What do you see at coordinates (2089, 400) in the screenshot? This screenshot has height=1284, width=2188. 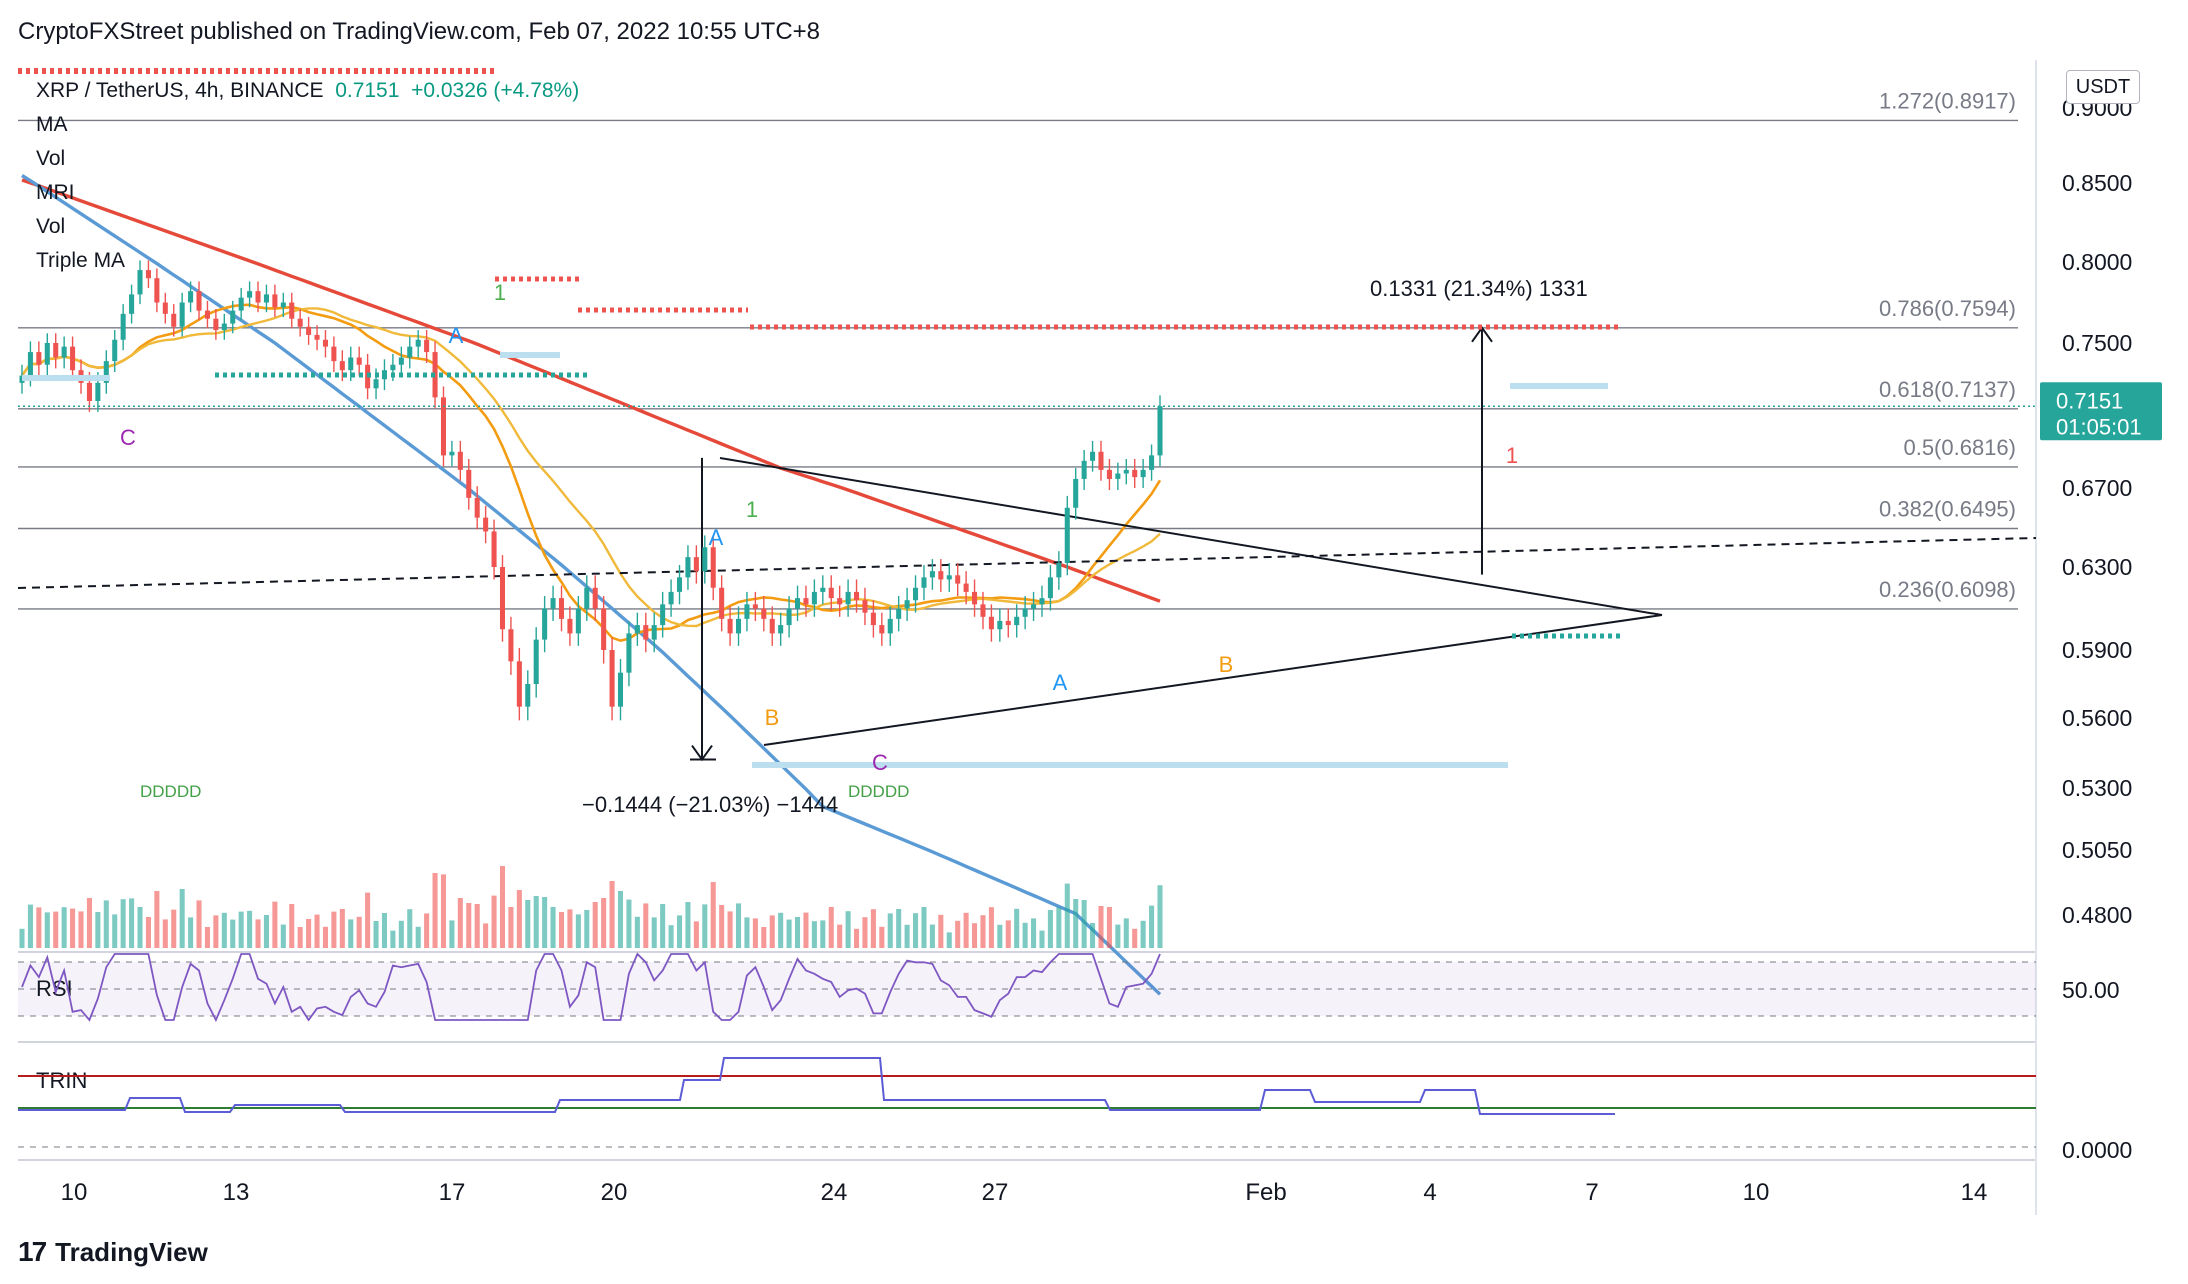 I see `last-price-badge-value: 0.7151` at bounding box center [2089, 400].